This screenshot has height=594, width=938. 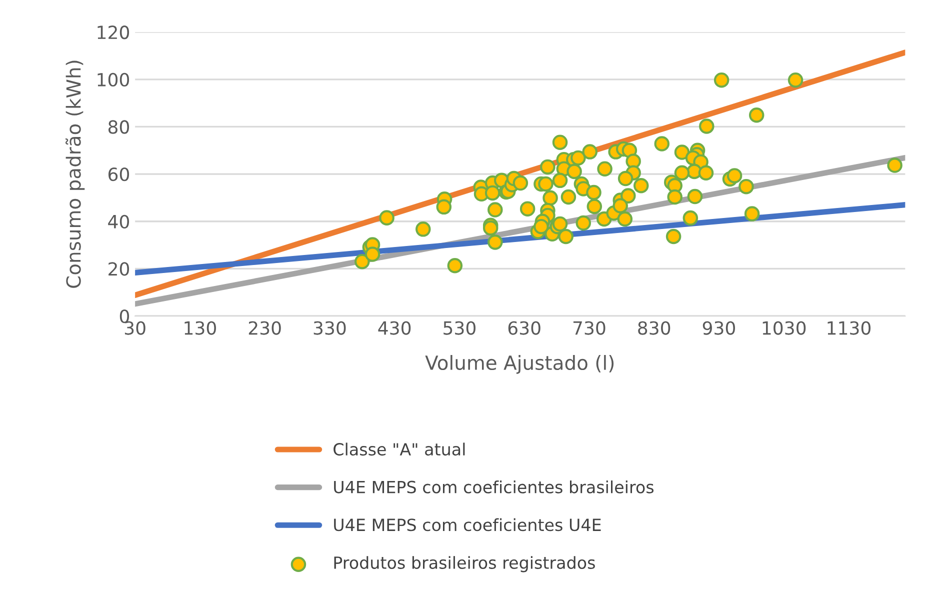 What do you see at coordinates (119, 221) in the screenshot?
I see `y-tick-label: 40` at bounding box center [119, 221].